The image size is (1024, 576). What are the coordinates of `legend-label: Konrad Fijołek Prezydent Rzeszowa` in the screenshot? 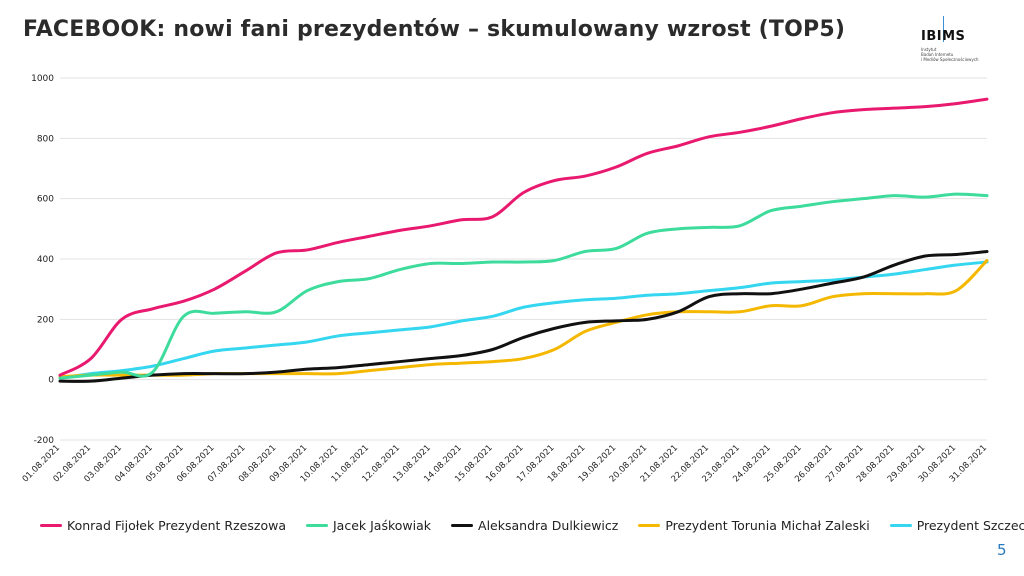 It's located at (176, 525).